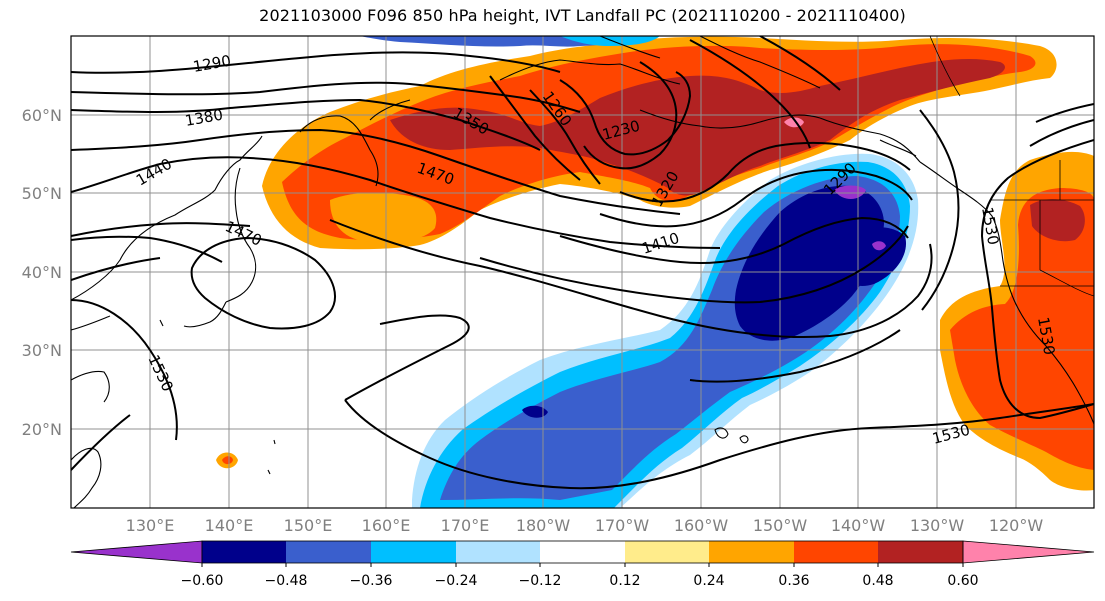  I want to click on latitude-labels: 60°N 50°N 40°N 30°N 20°N, so click(42, 272).